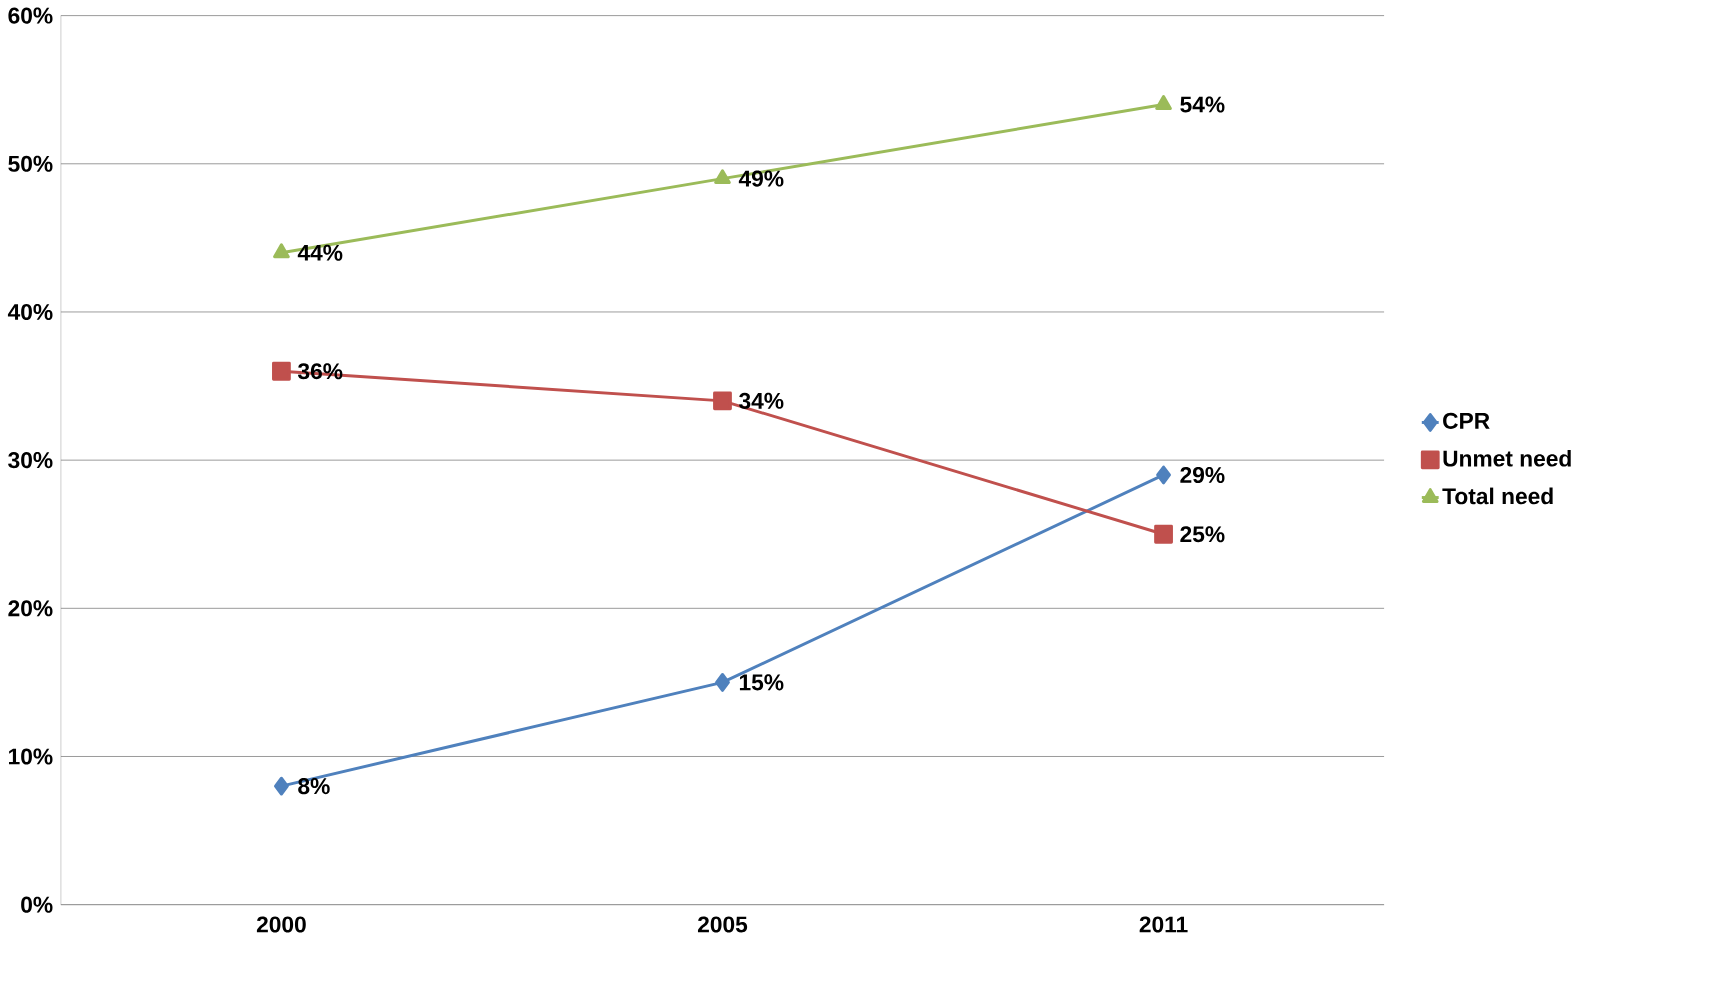 The image size is (1715, 989). Describe the element at coordinates (30, 608) in the screenshot. I see `y-tick-label: 20%` at that location.